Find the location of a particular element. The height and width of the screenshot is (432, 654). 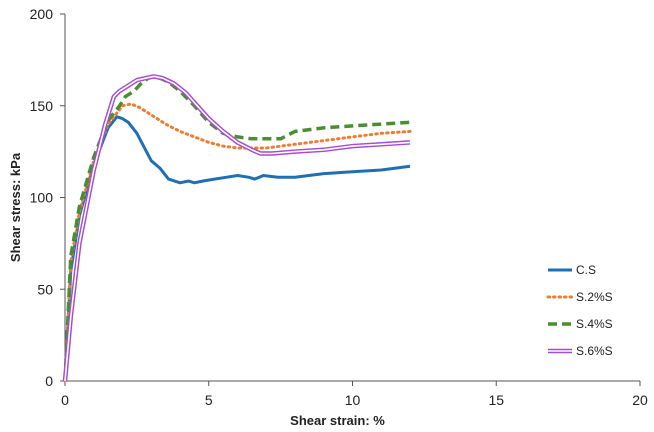

y-tick-label: 150 is located at coordinates (42, 106).